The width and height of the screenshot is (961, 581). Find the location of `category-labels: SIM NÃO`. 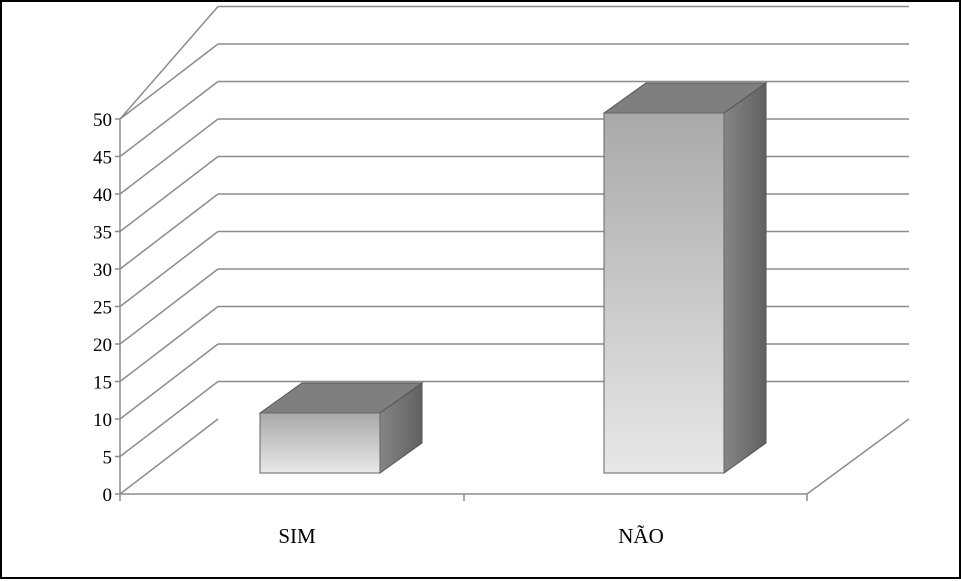

category-labels: SIM NÃO is located at coordinates (470, 536).